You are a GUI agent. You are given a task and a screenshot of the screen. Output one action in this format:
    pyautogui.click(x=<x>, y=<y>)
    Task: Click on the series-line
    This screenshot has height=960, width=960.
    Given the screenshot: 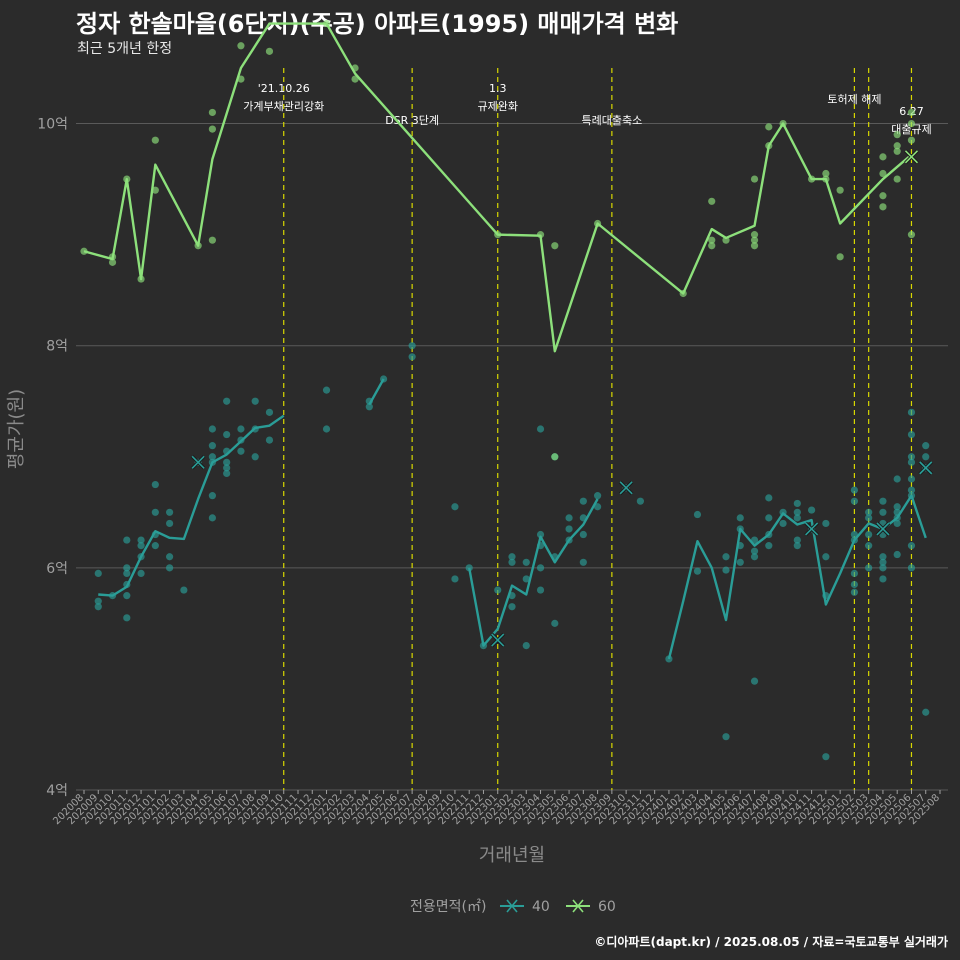 What is the action you would take?
    pyautogui.click(x=533, y=572)
    